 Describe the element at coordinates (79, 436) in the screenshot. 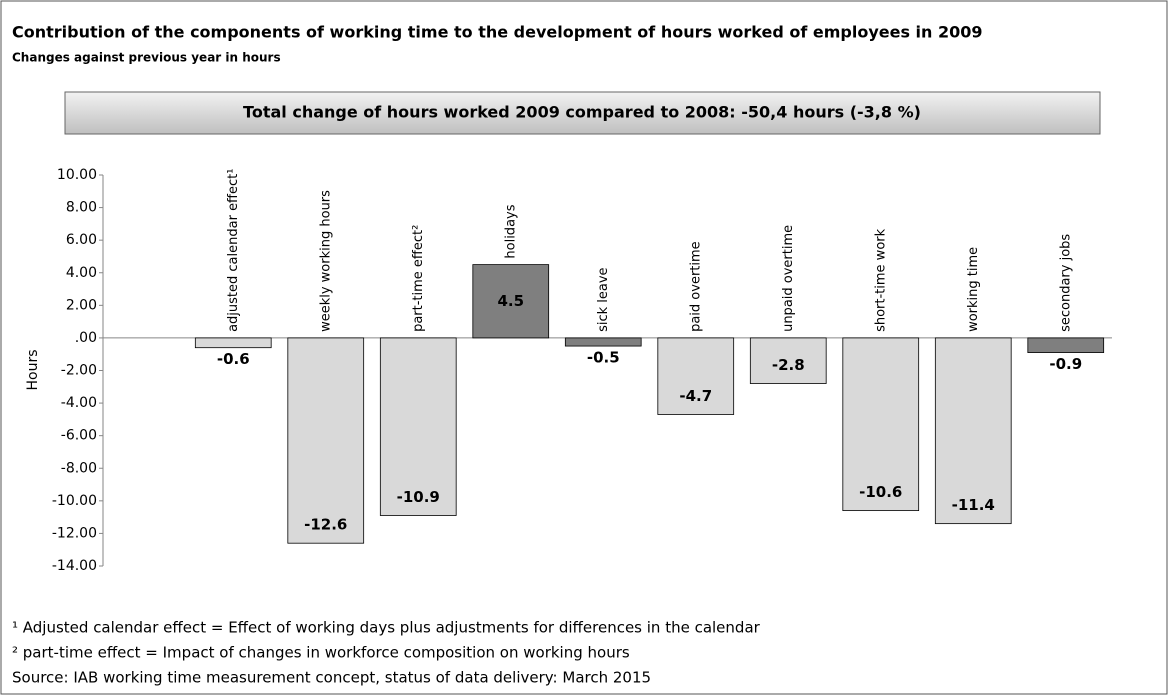

I see `y-tick-label: -6.00` at that location.